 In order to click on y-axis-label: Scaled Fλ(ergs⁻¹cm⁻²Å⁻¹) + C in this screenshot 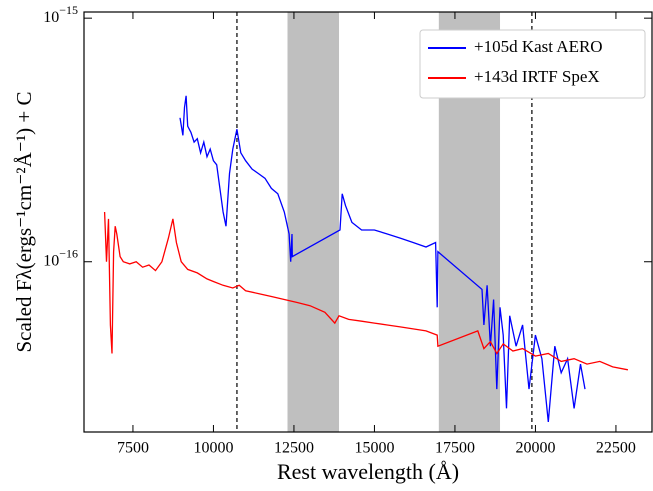, I will do `click(24, 222)`.